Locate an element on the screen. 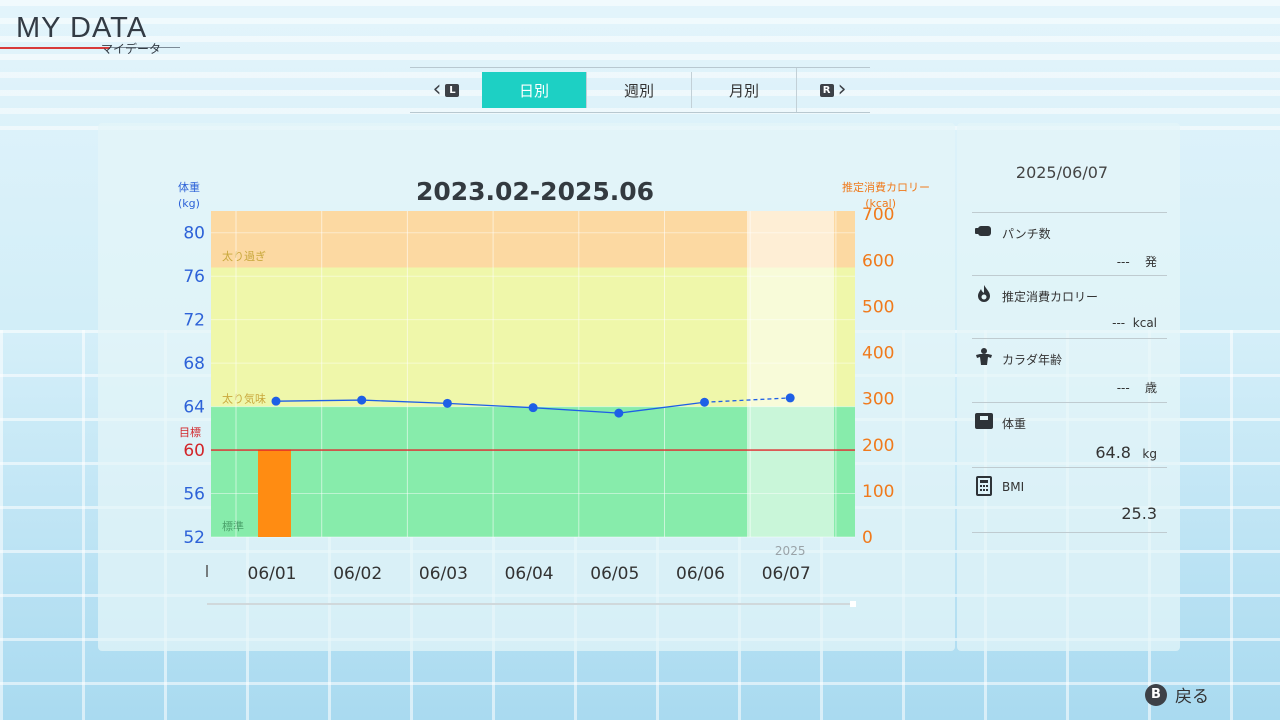  r-button-icon: R is located at coordinates (826, 90).